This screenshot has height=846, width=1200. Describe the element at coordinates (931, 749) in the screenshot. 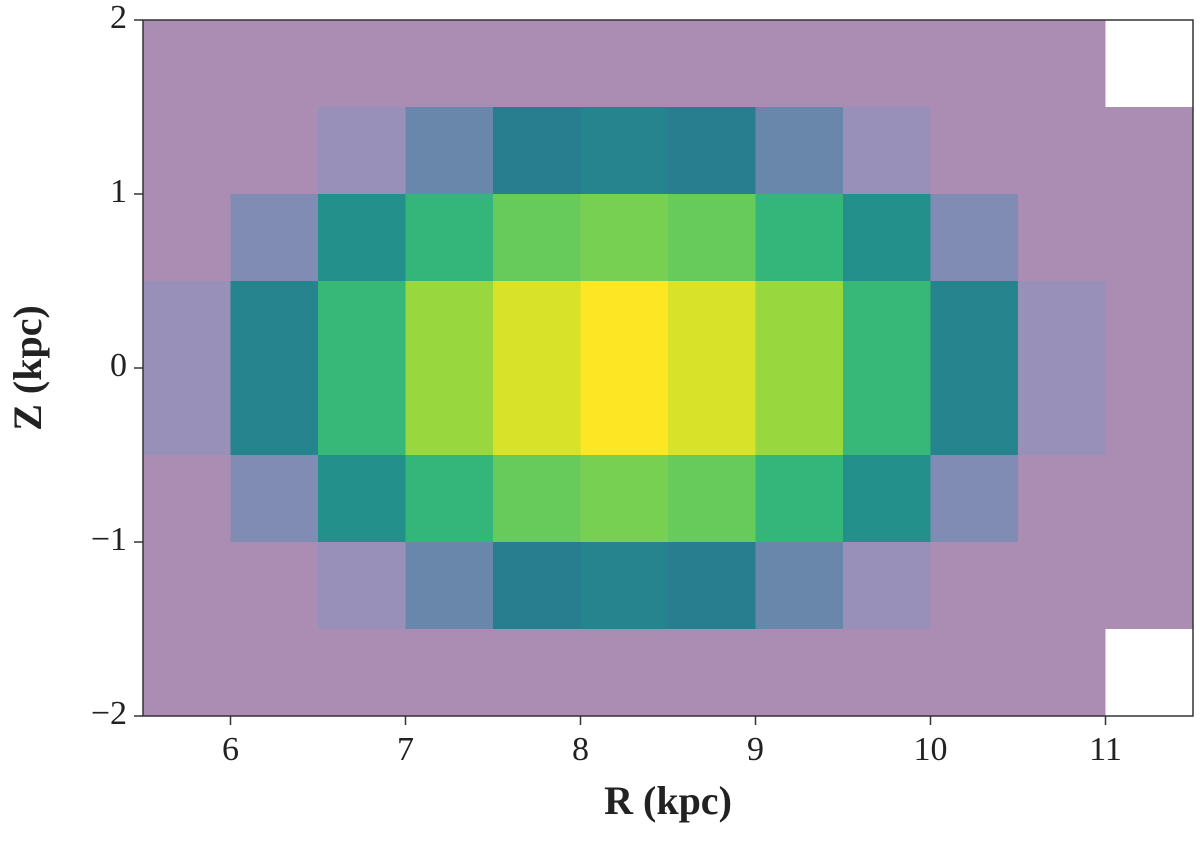

I see `x-tick-label: 10` at that location.